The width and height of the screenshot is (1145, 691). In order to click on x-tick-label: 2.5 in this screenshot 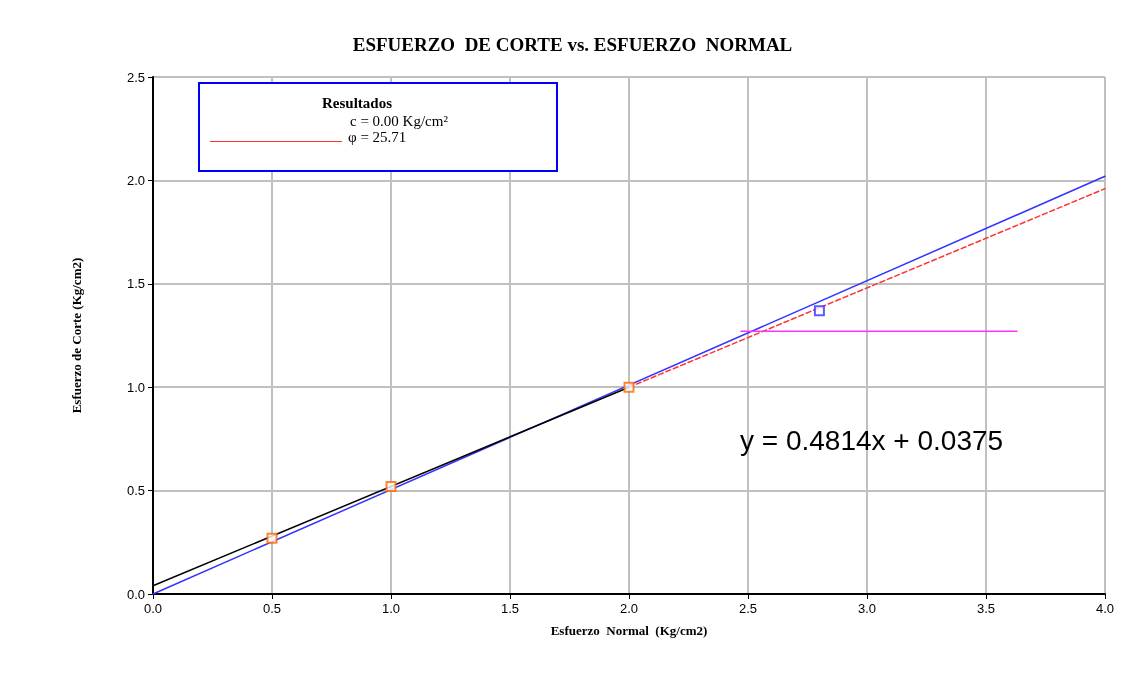, I will do `click(748, 608)`.